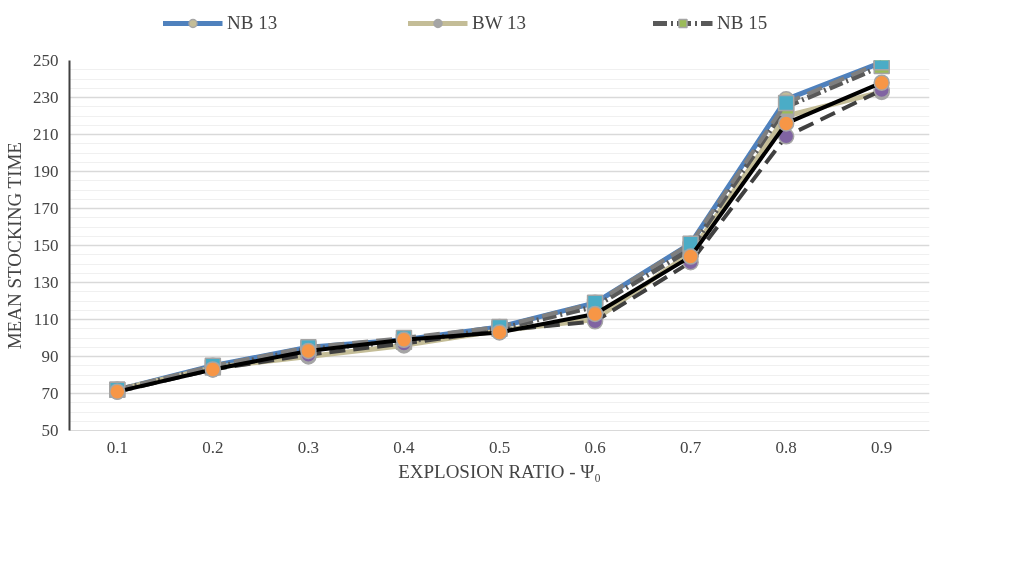 Image resolution: width=1021 pixels, height=578 pixels. Describe the element at coordinates (308, 447) in the screenshot. I see `x-tick-label: 0.3` at that location.